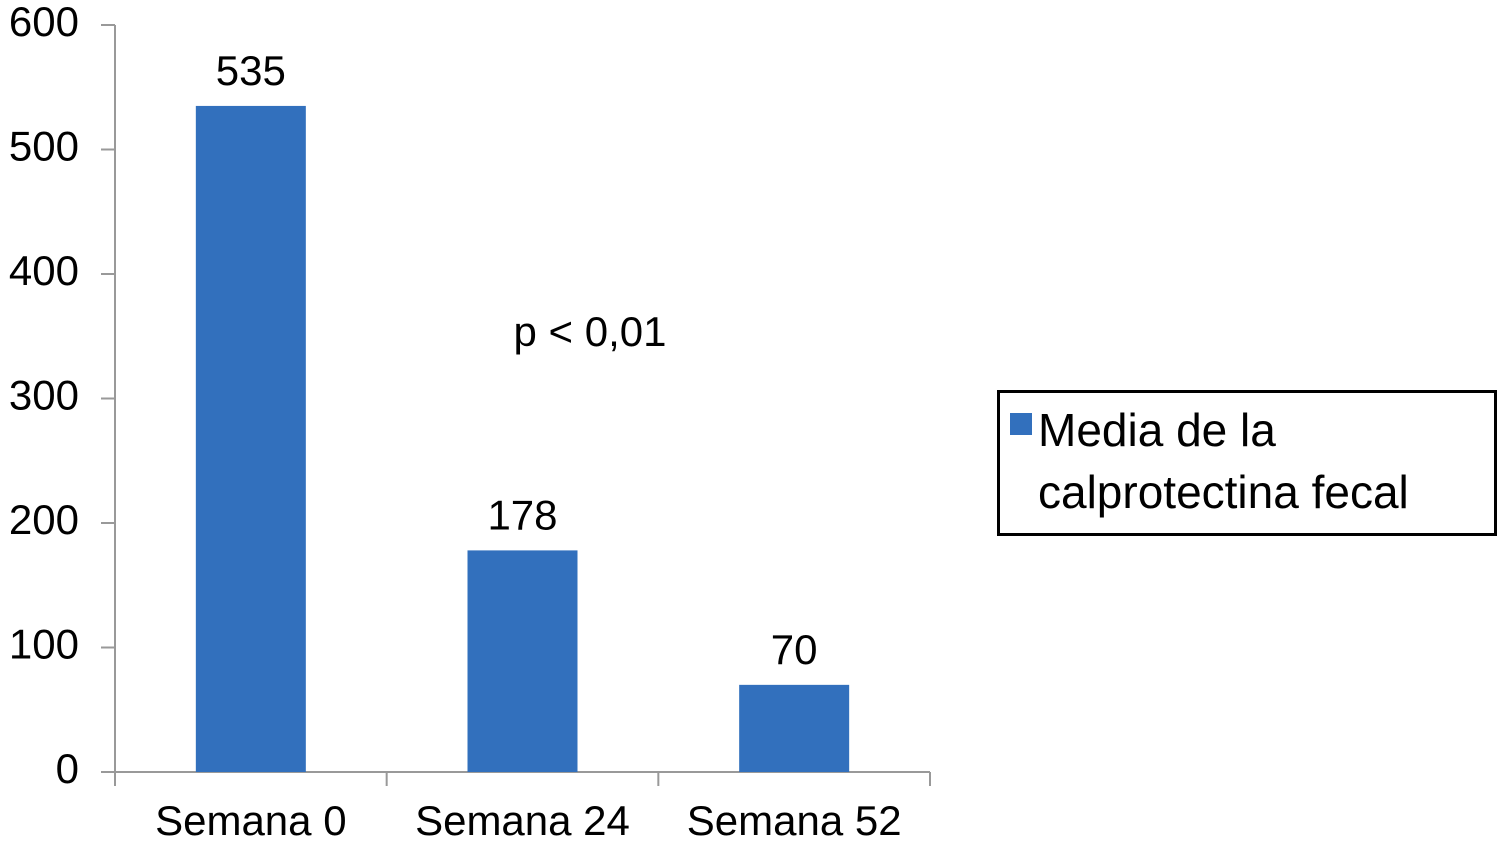 This screenshot has height=850, width=1503. What do you see at coordinates (522, 514) in the screenshot?
I see `data-label: 178` at bounding box center [522, 514].